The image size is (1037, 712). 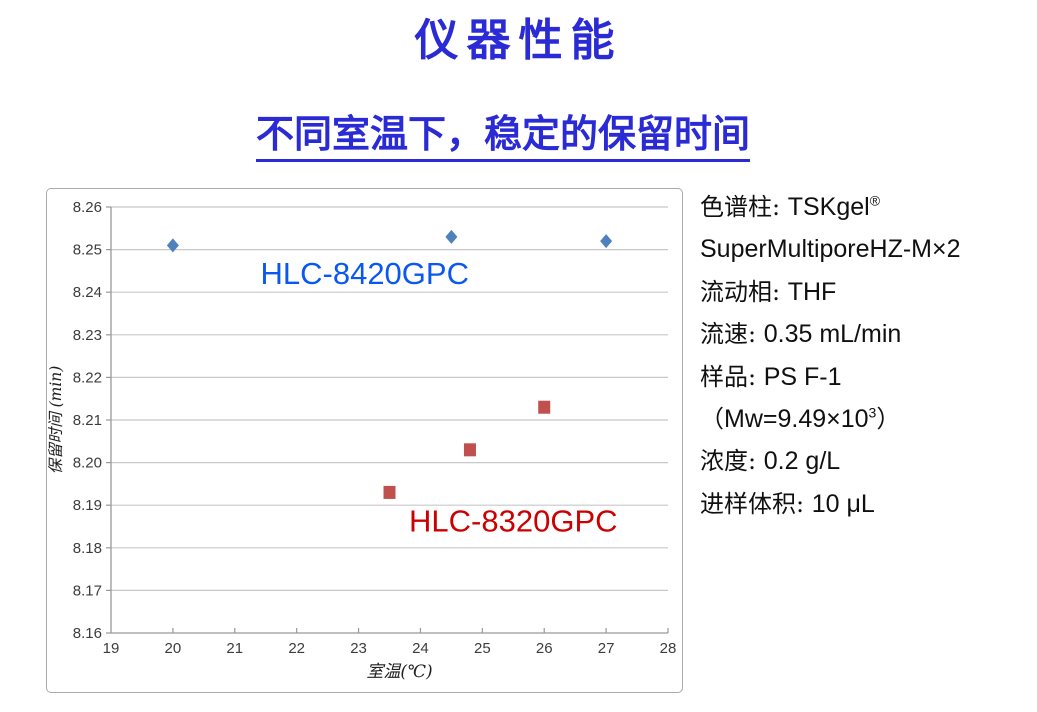 What do you see at coordinates (744, 291) in the screenshot?
I see `spec-label: 流动相:` at bounding box center [744, 291].